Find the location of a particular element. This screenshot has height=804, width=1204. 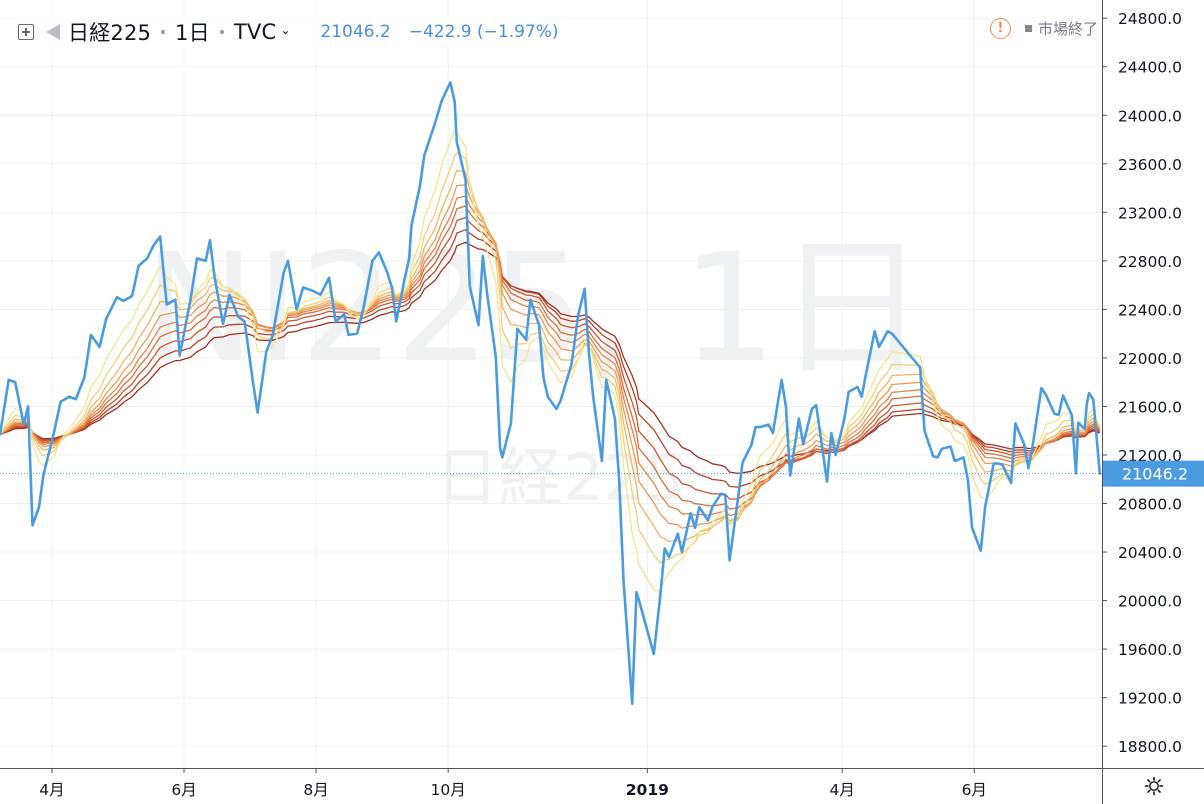

market-status: ! 市場終了 is located at coordinates (1043, 28).